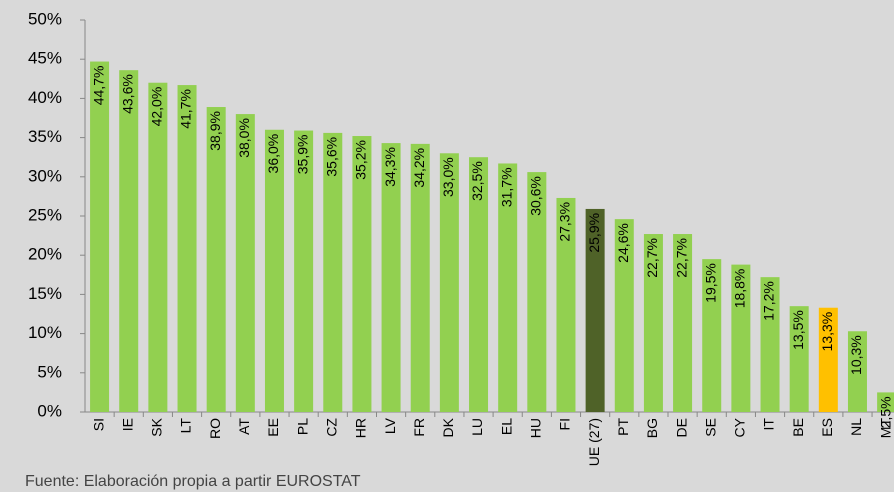  What do you see at coordinates (798, 330) in the screenshot?
I see `value-label: 13,5%` at bounding box center [798, 330].